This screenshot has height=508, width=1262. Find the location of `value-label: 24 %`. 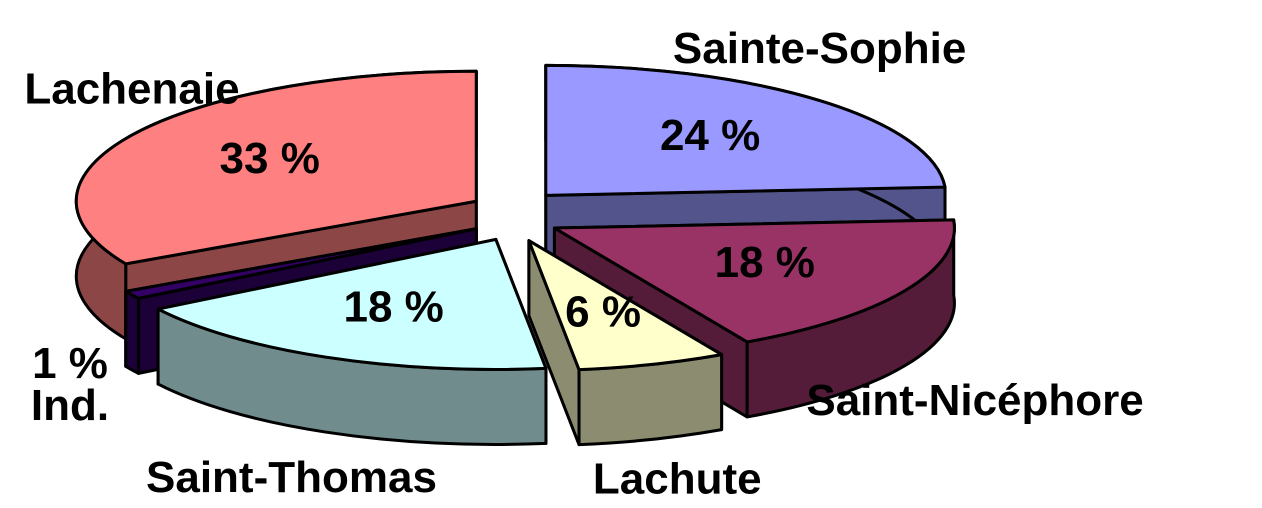

value-label: 24 % is located at coordinates (710, 135).